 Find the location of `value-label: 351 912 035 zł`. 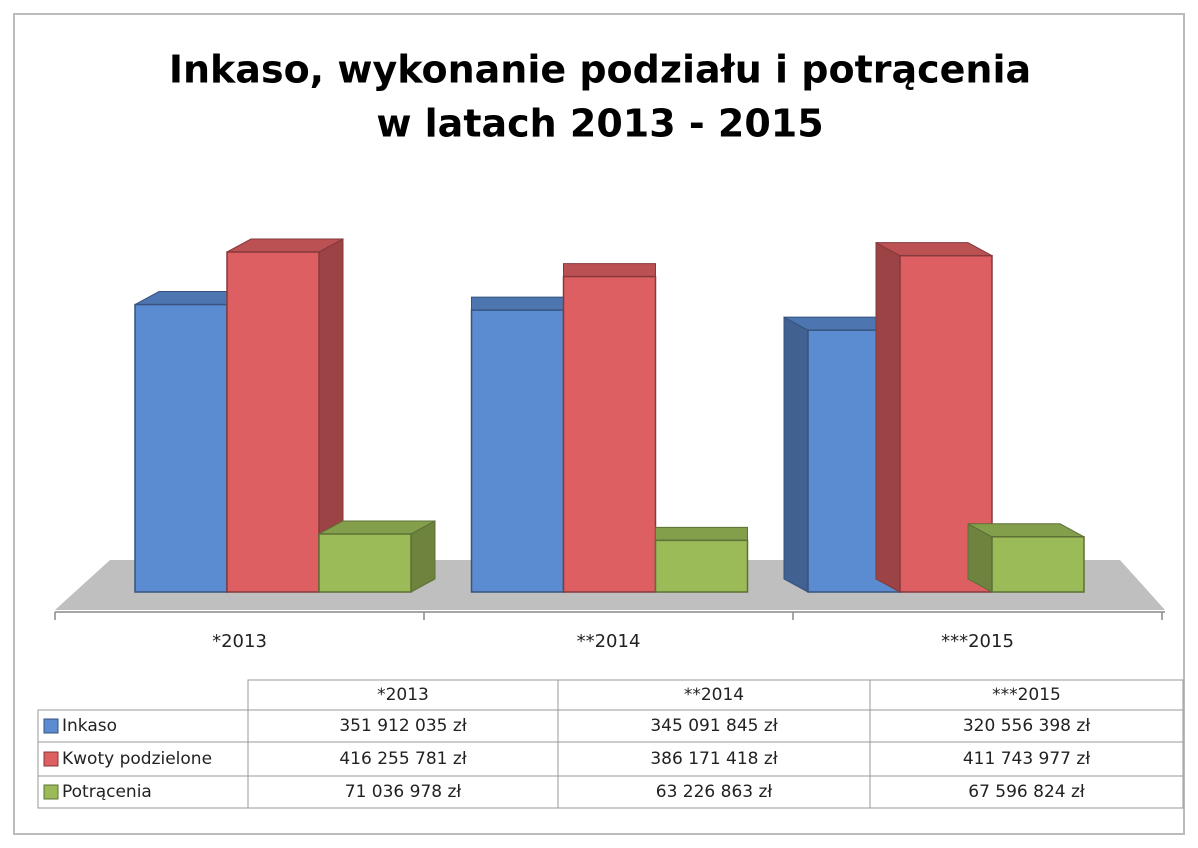

value-label: 351 912 035 zł is located at coordinates (402, 726).